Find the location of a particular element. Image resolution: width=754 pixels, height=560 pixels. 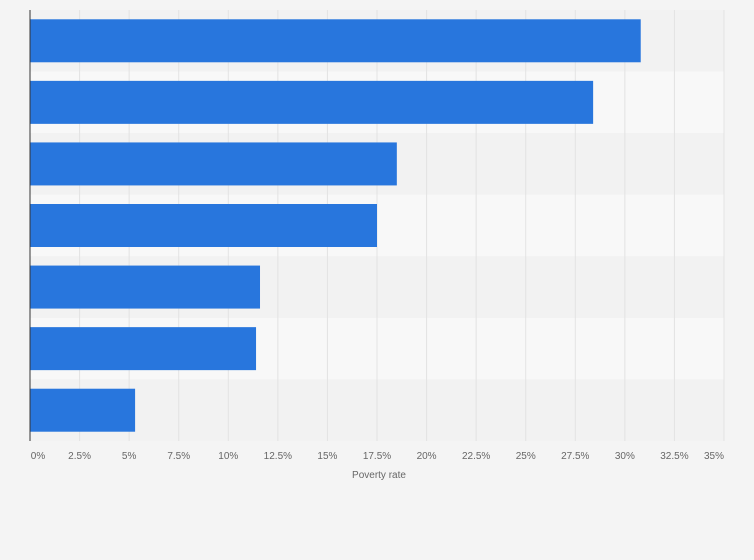

x-tick-label: 2.5% is located at coordinates (79, 456).